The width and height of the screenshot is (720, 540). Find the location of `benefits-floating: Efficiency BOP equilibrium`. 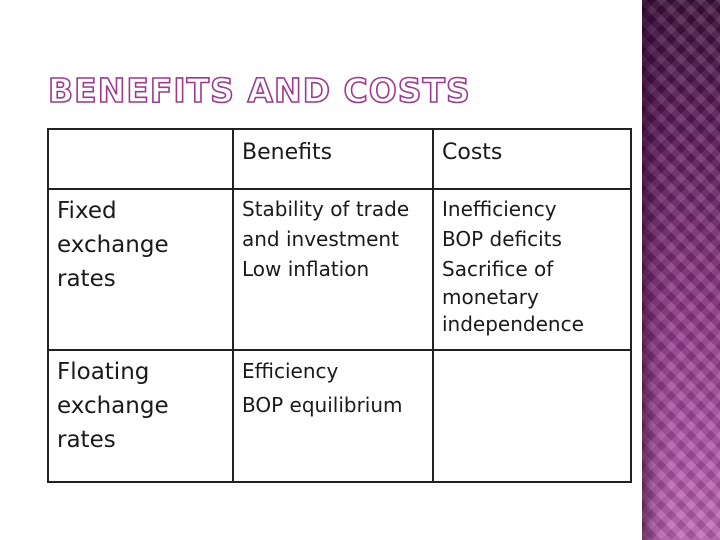

benefits-floating: Efficiency BOP equilibrium is located at coordinates (333, 416).